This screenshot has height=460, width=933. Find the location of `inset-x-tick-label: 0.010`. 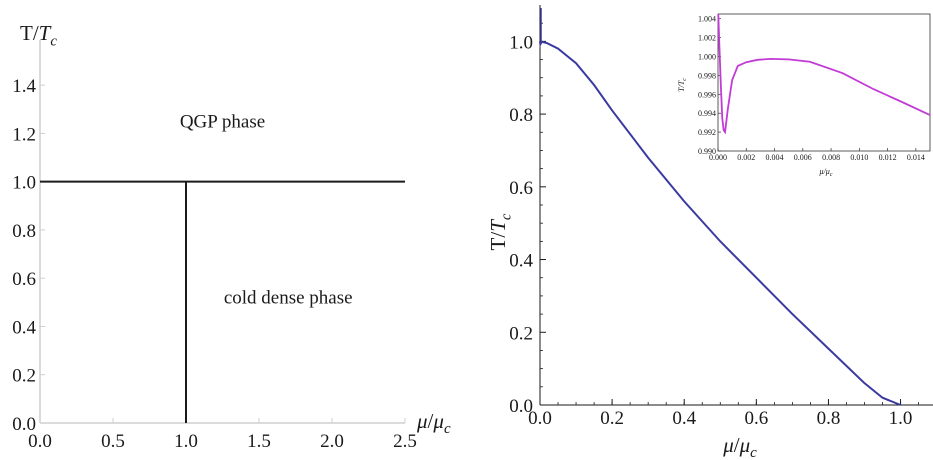

inset-x-tick-label: 0.010 is located at coordinates (859, 157).